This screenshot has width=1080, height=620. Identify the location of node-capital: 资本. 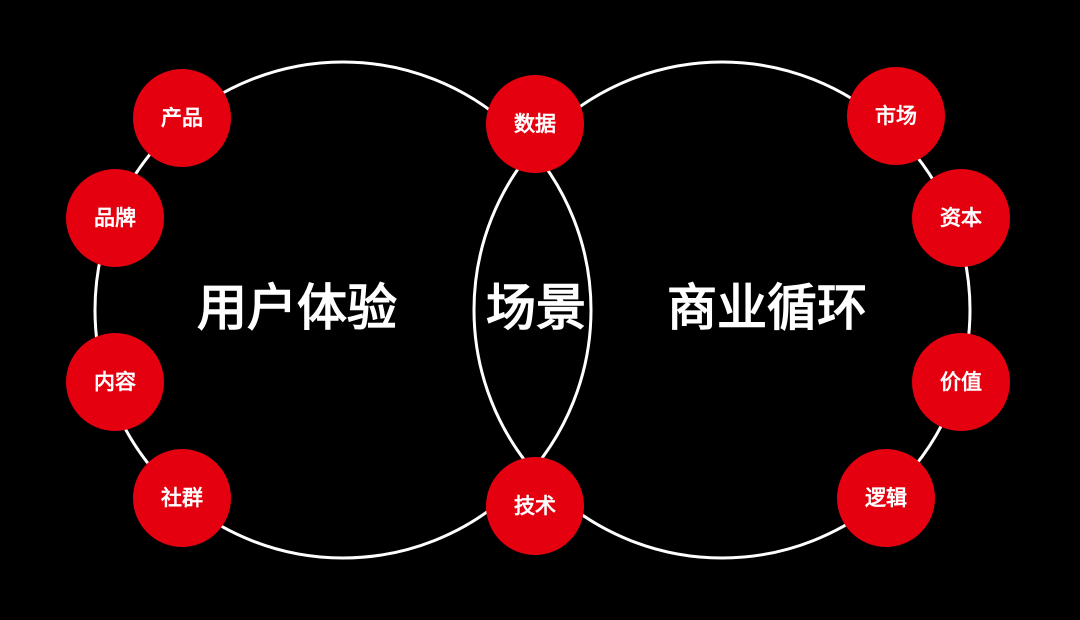
(961, 218).